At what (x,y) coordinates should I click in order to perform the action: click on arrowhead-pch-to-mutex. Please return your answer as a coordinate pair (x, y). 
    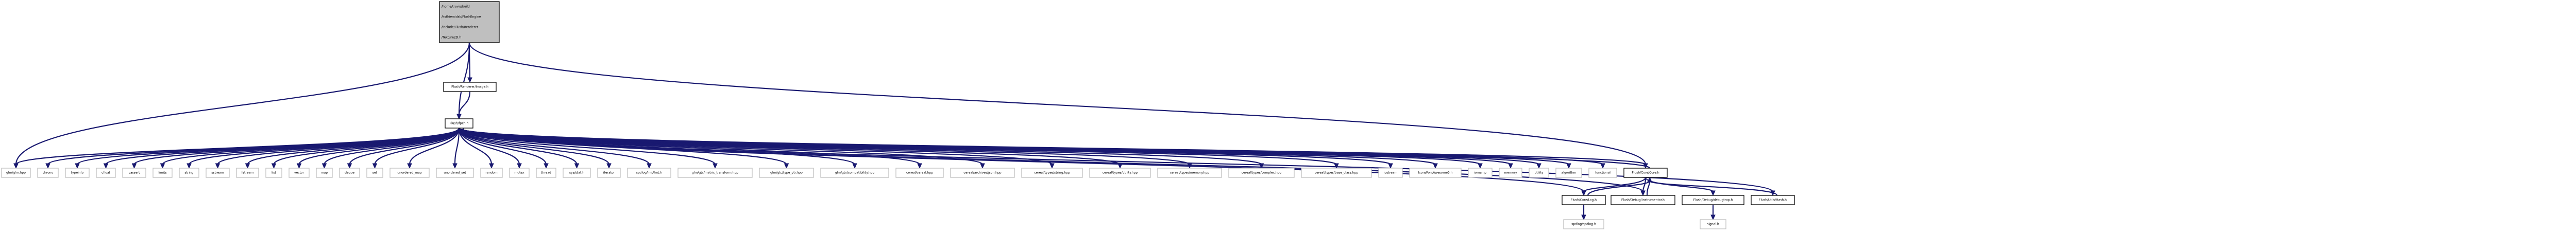
    Looking at the image, I should click on (519, 166).